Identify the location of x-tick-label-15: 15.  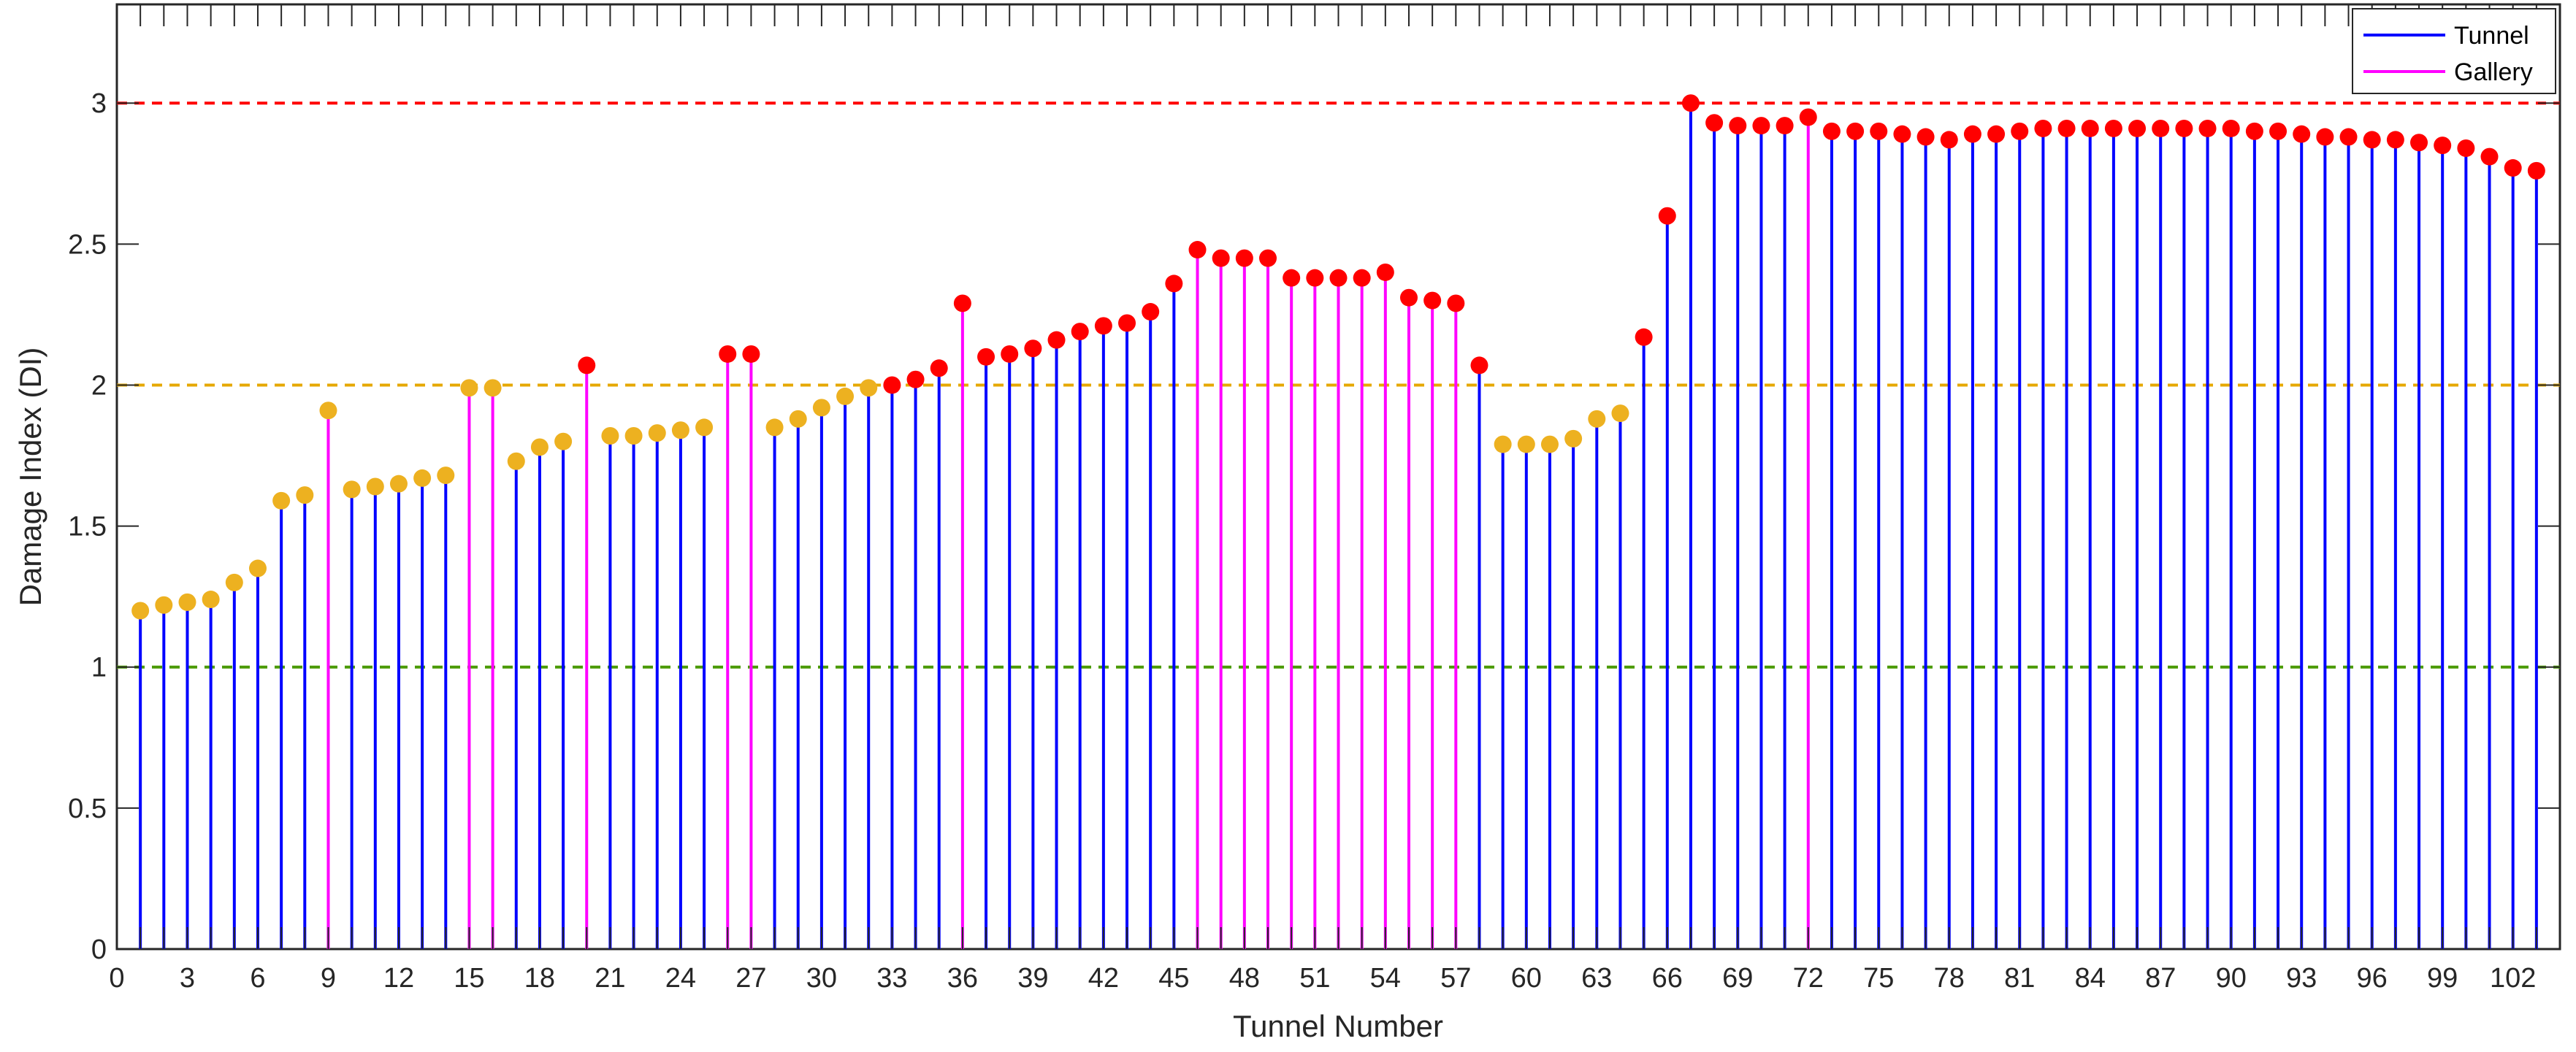
(469, 978).